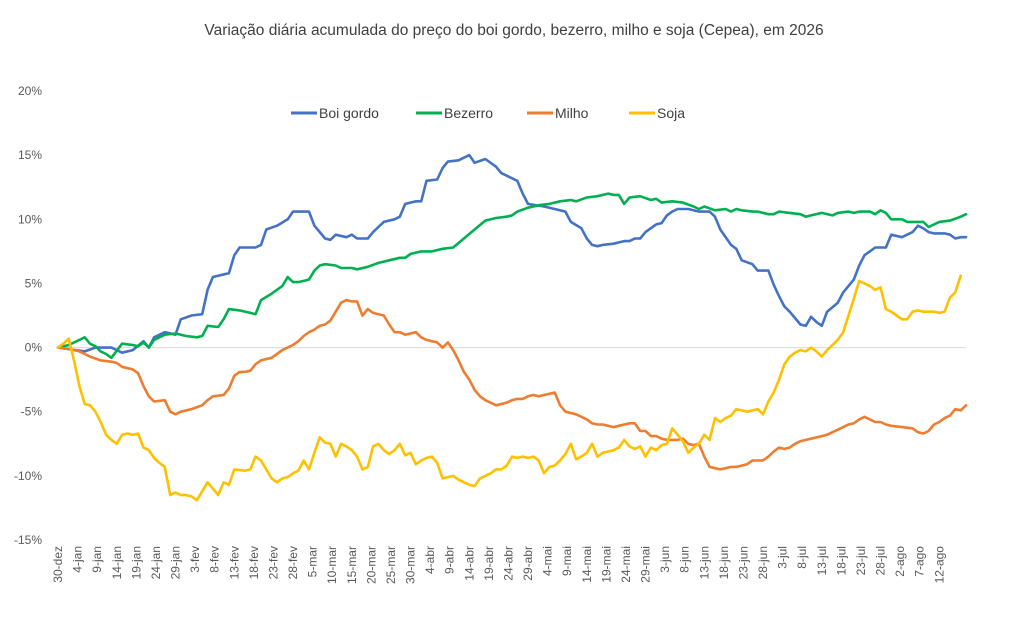  Describe the element at coordinates (30, 155) in the screenshot. I see `y-tick-label: 15%` at that location.